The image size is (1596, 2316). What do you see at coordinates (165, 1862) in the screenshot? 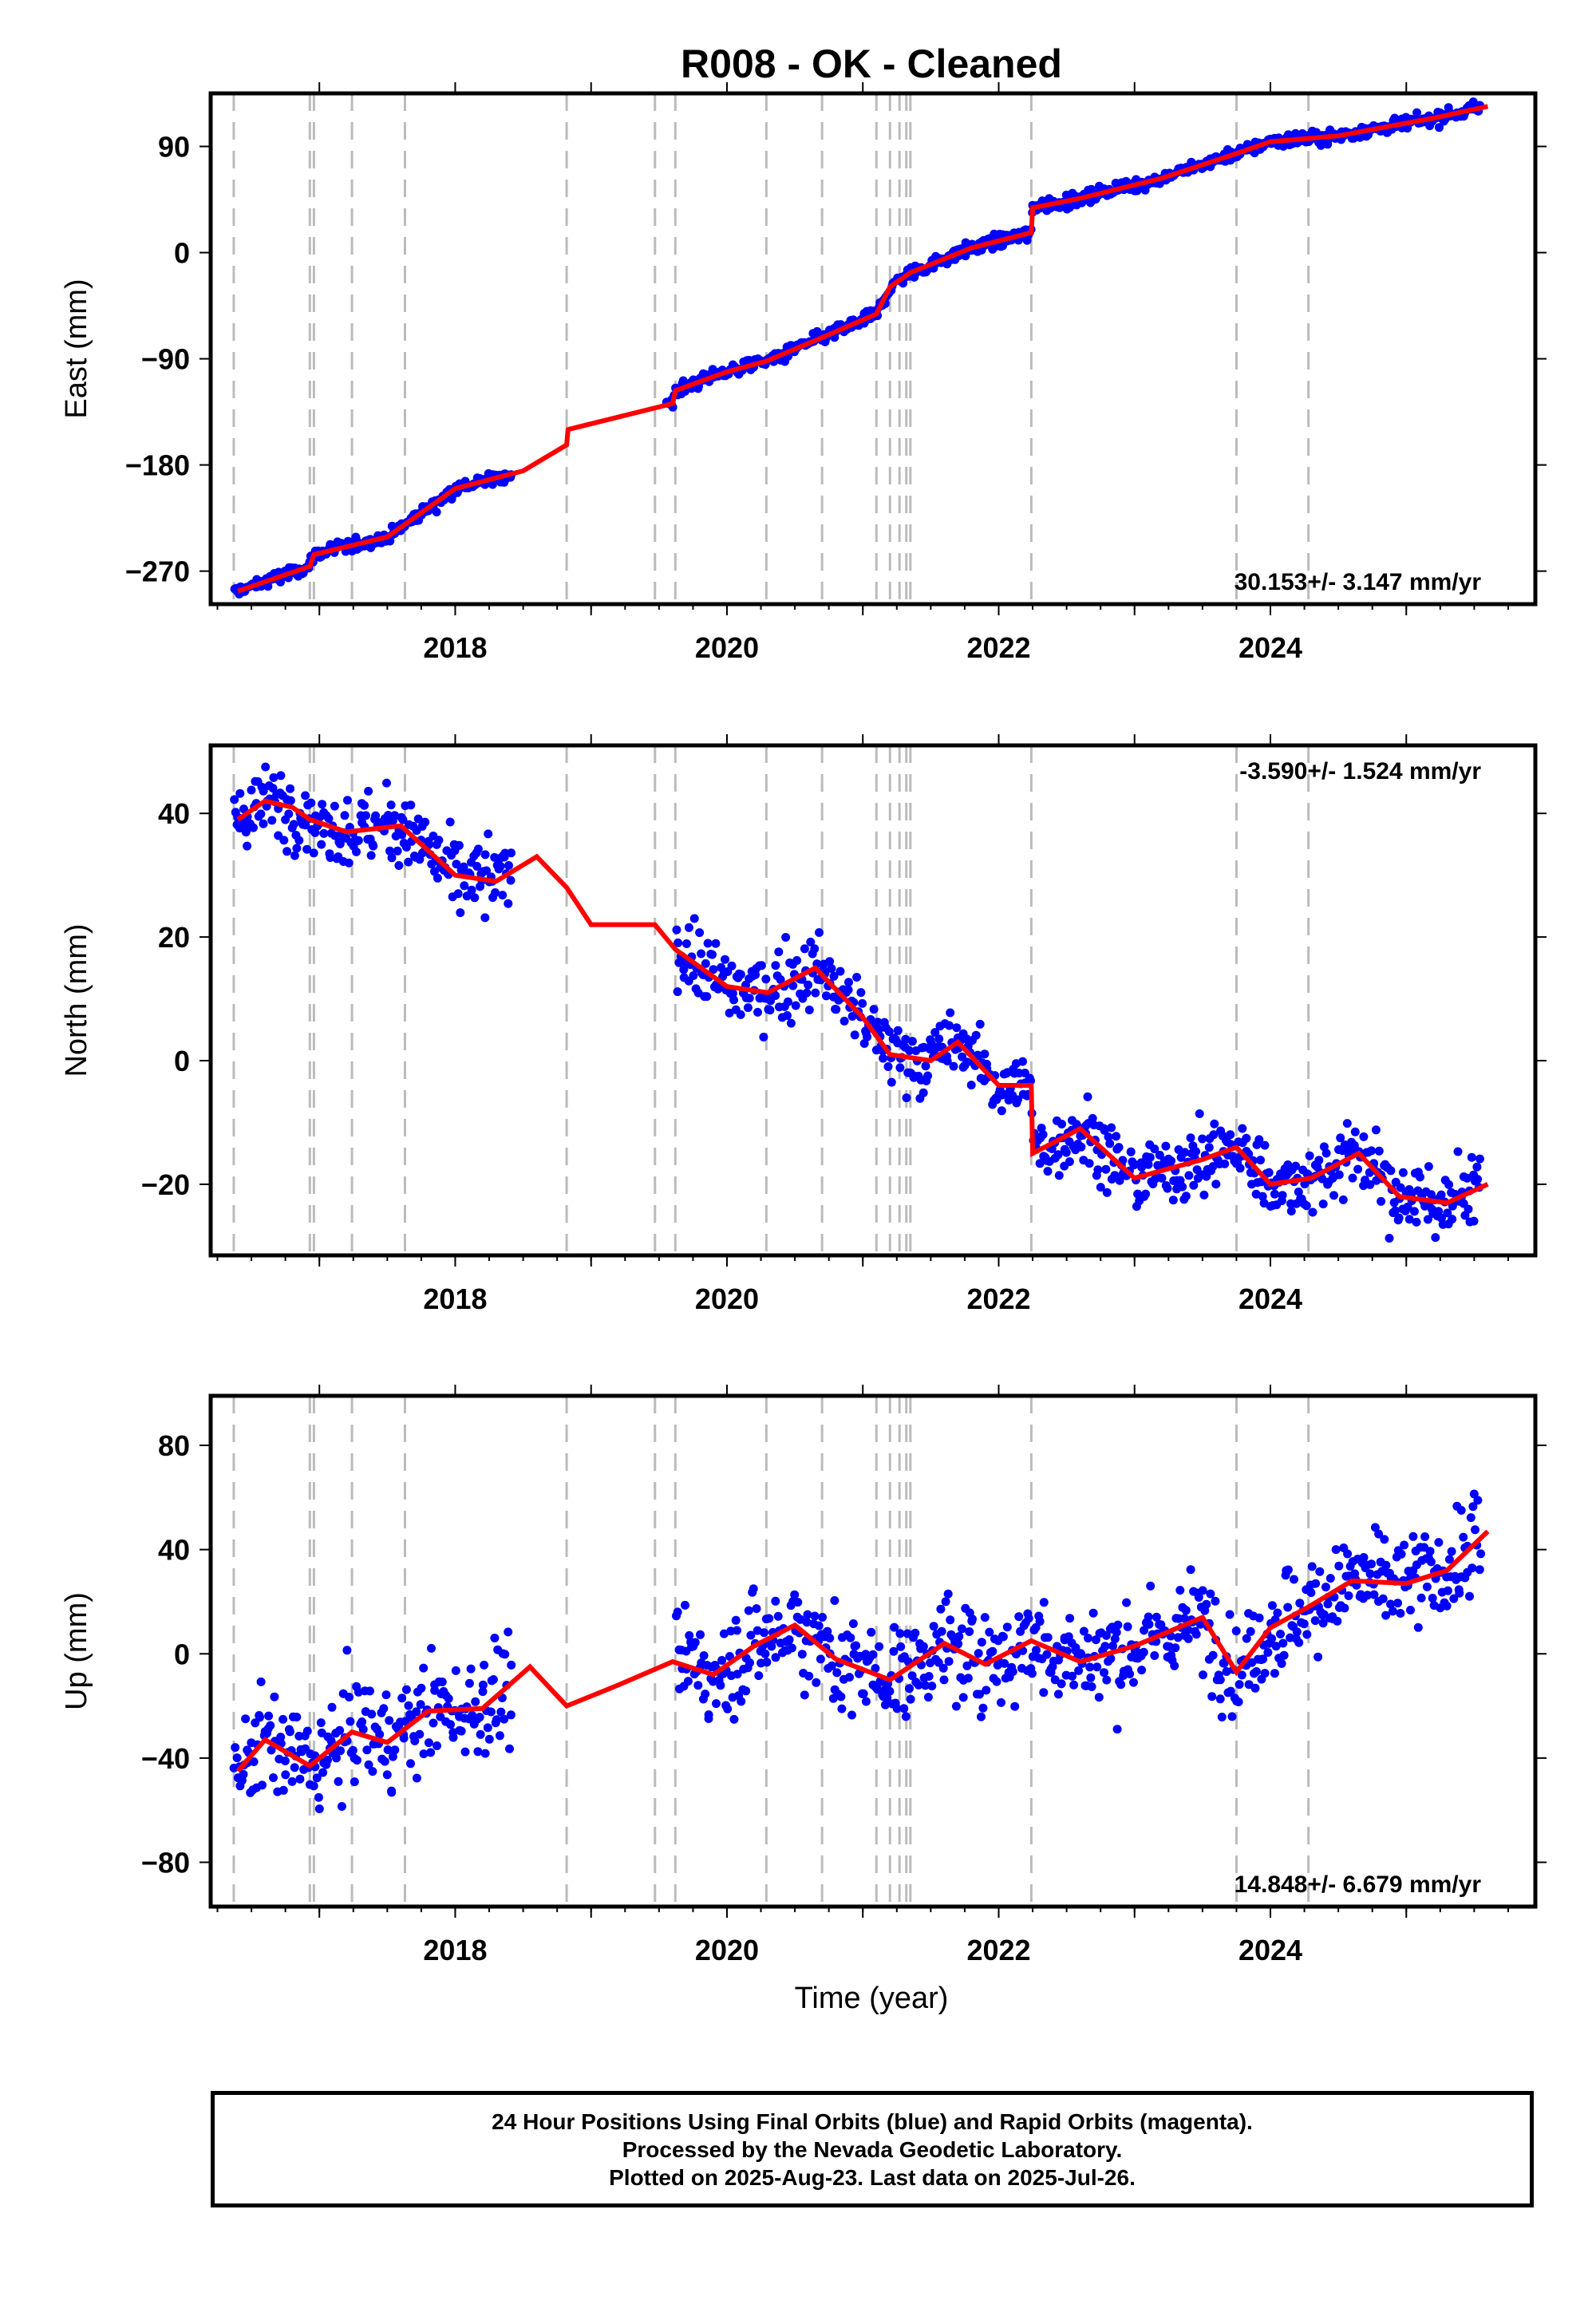
I see `y-tick-label: −80` at bounding box center [165, 1862].